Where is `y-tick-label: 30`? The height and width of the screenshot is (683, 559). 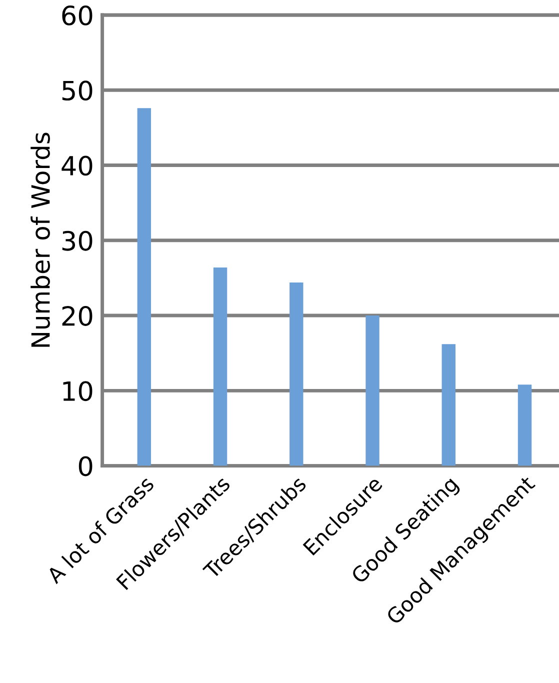
y-tick-label: 30 is located at coordinates (77, 240).